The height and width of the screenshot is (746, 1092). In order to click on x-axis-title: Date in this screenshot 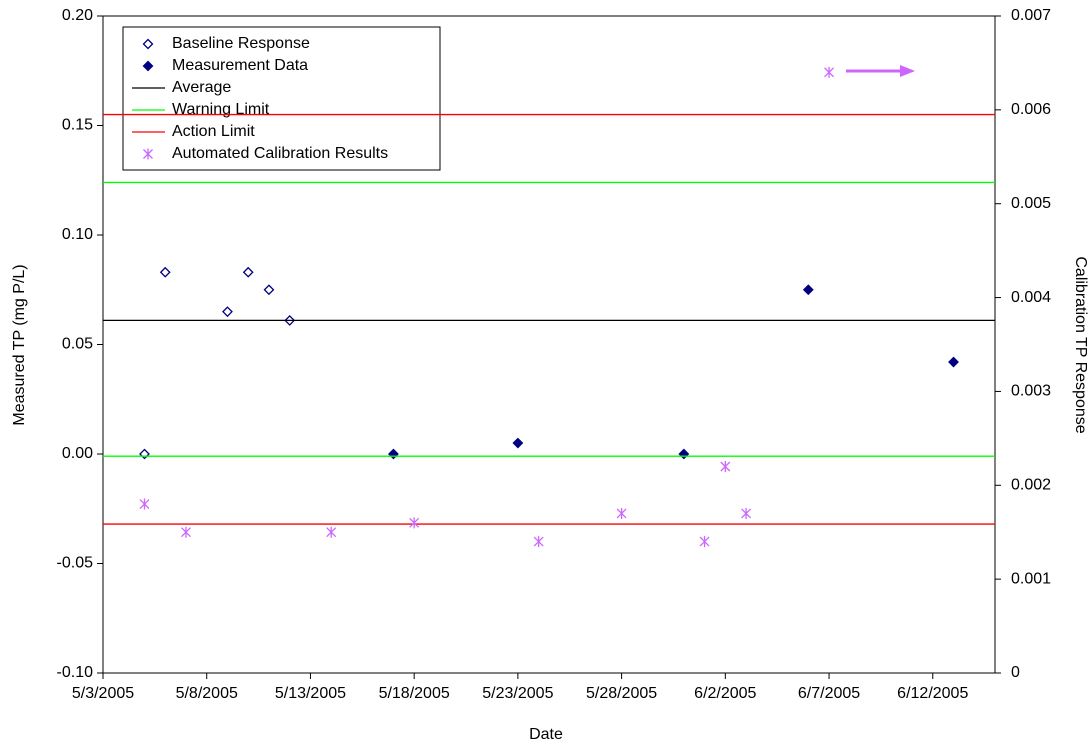, I will do `click(546, 734)`.